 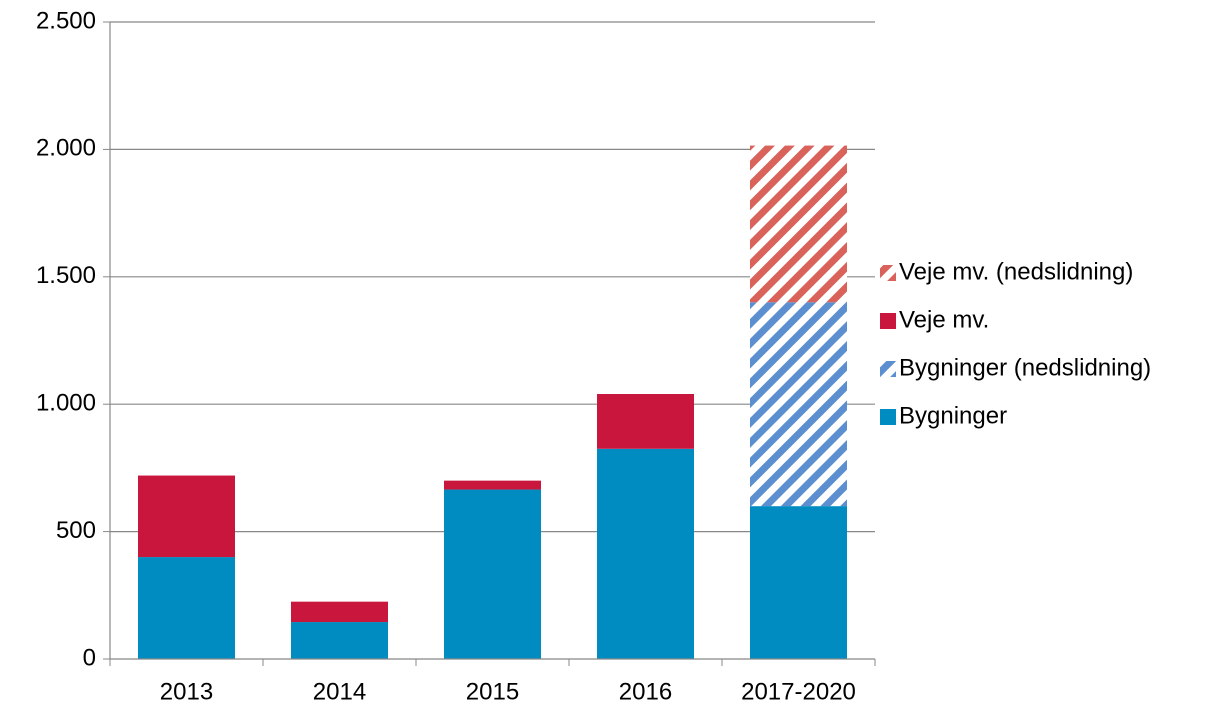 I want to click on y-tick-label: 2.000, so click(x=66, y=148).